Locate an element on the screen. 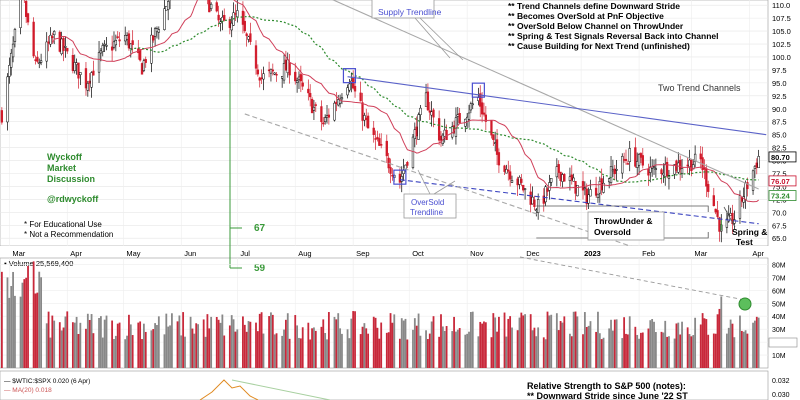  price-tick-label: 65.0 is located at coordinates (779, 238).